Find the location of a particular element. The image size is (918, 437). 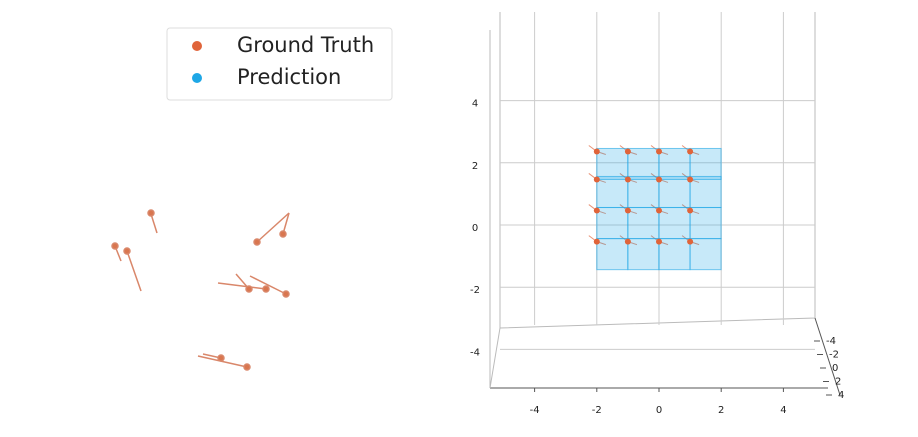

legend-box is located at coordinates (279, 64).